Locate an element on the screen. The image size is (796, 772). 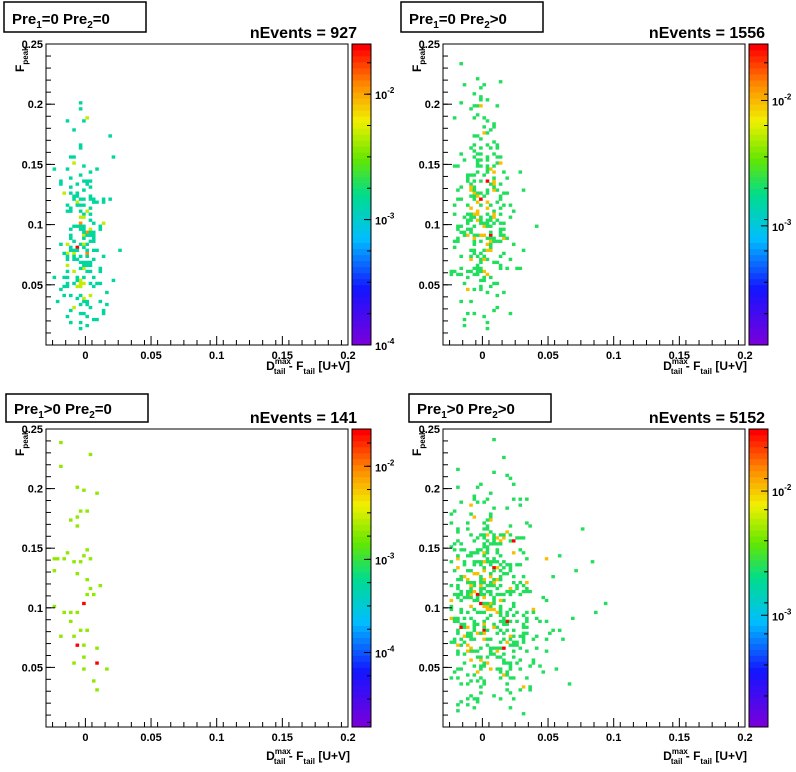
palette-frame is located at coordinates (758, 194).